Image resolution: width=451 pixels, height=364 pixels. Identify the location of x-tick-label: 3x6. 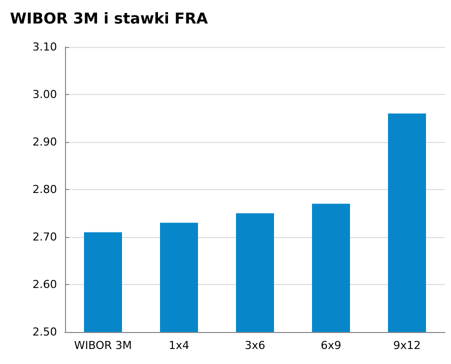
(255, 345).